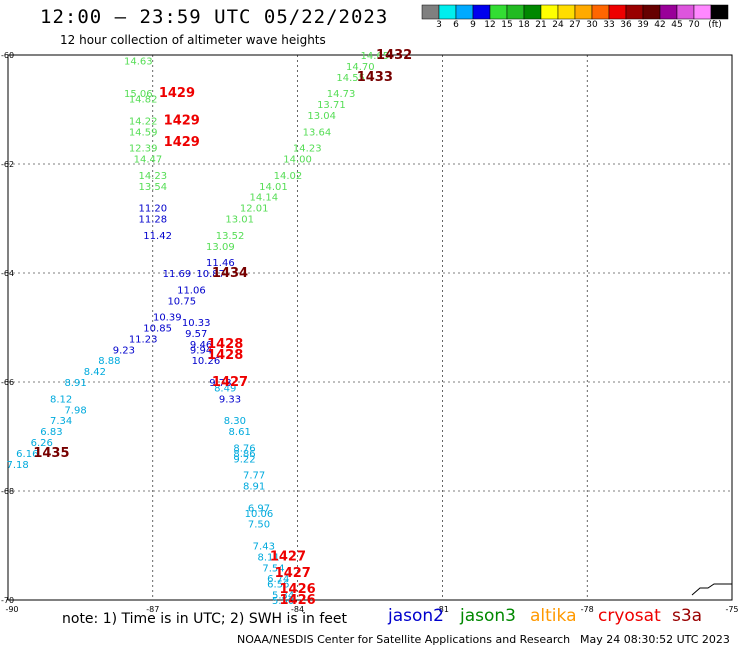 This screenshot has height=650, width=740. I want to click on data-point-label: 14.47, so click(148, 160).